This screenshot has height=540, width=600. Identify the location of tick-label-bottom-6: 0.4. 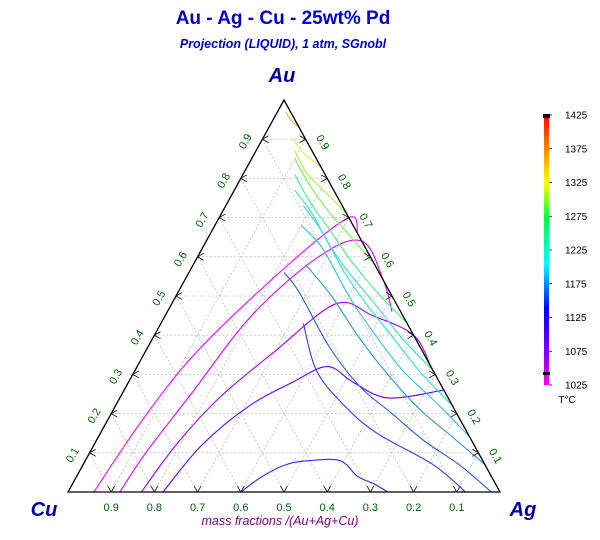
(327, 508).